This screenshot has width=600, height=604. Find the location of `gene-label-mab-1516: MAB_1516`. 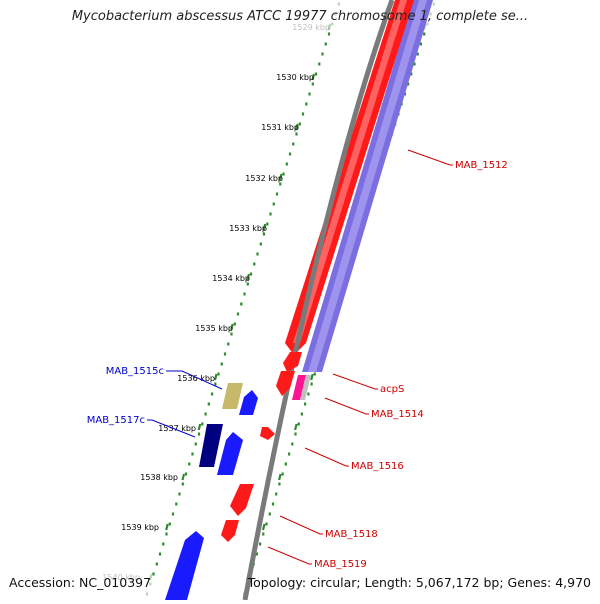

gene-label-mab-1516: MAB_1516 is located at coordinates (377, 466).